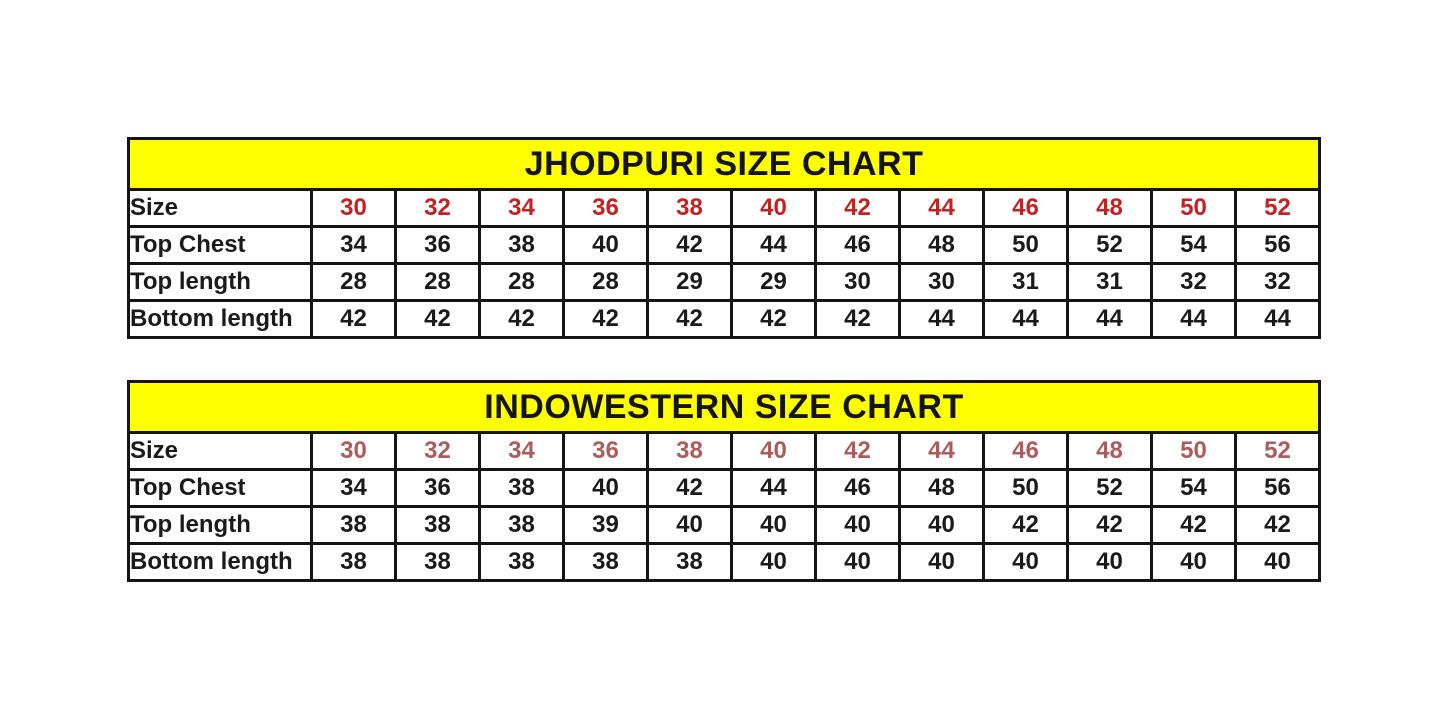  I want to click on size-value-cell: 38, so click(689, 208).